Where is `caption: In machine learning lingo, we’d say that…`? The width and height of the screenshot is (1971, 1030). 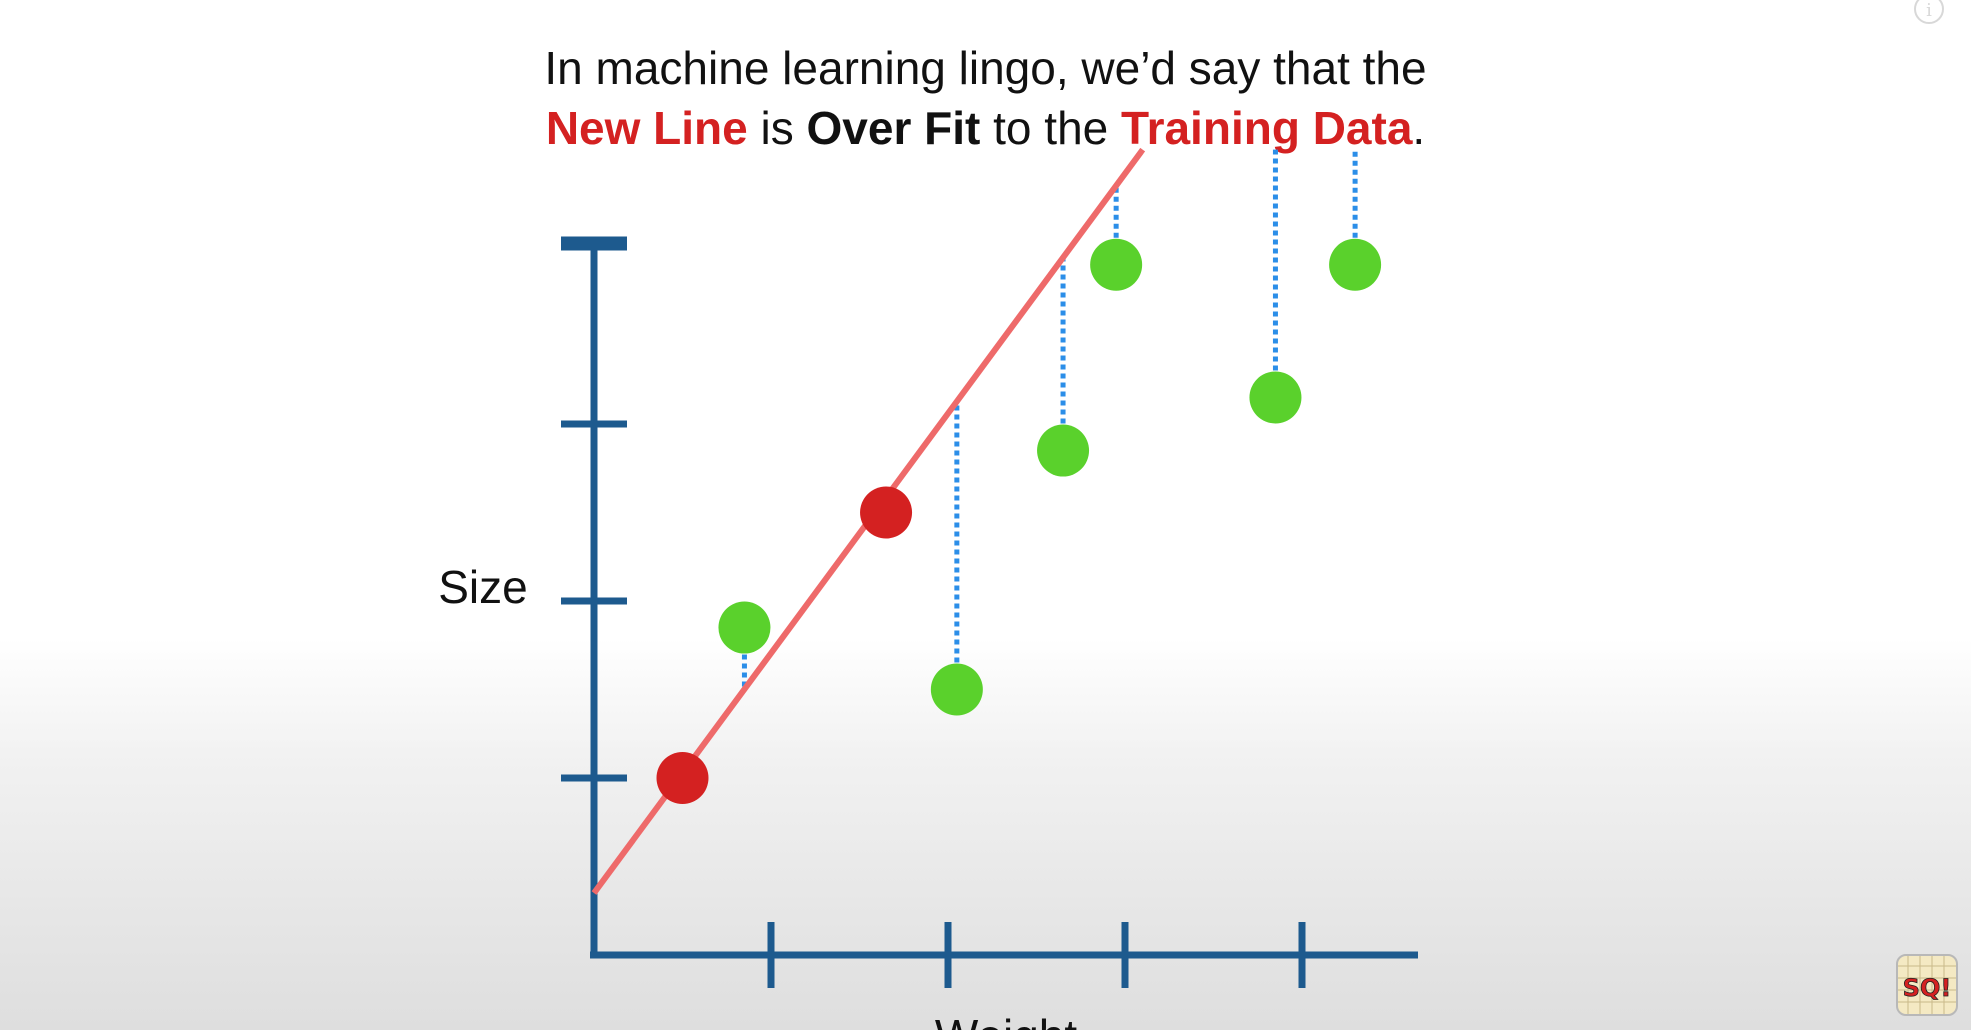 caption: In machine learning lingo, we’d say that… is located at coordinates (985, 98).